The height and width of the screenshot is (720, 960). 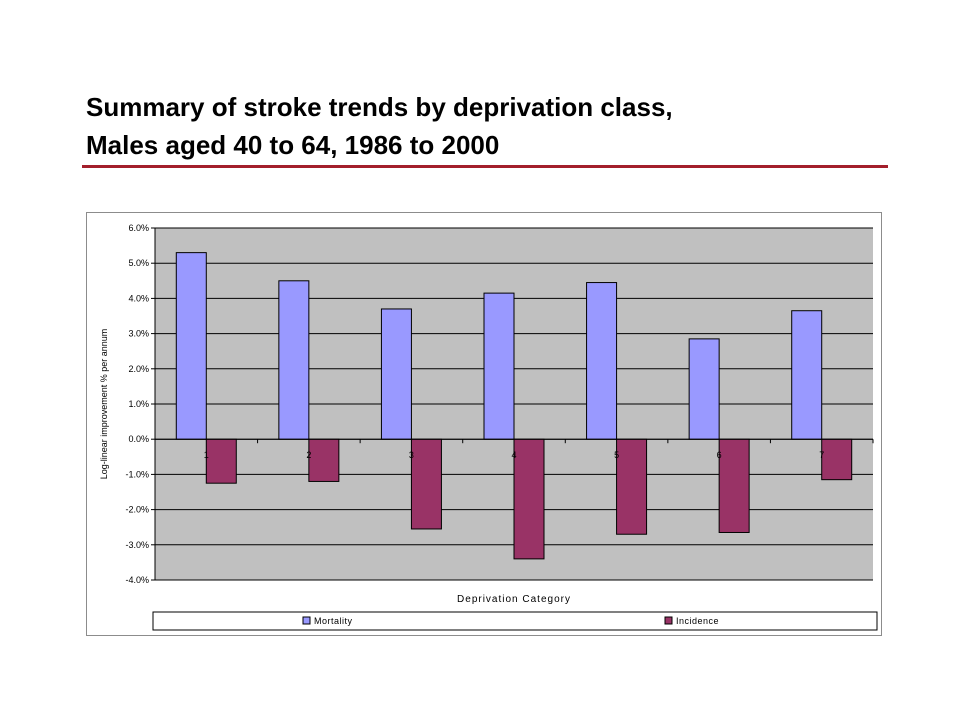 What do you see at coordinates (411, 455) in the screenshot?
I see `x-tick-label: 3` at bounding box center [411, 455].